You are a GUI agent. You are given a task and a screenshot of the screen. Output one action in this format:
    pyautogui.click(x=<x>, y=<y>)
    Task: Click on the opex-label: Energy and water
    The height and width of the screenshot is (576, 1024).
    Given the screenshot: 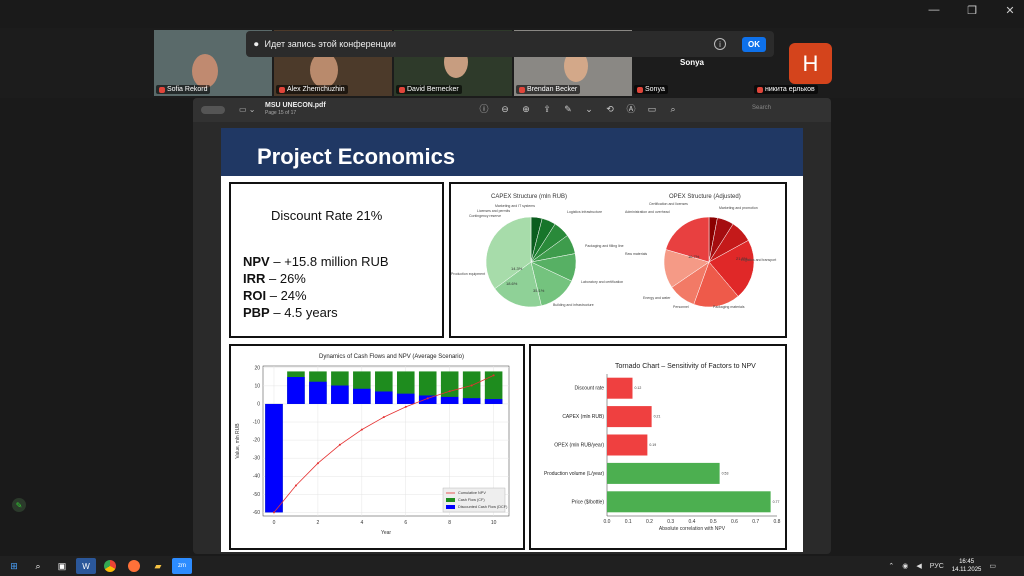 What is the action you would take?
    pyautogui.click(x=657, y=298)
    